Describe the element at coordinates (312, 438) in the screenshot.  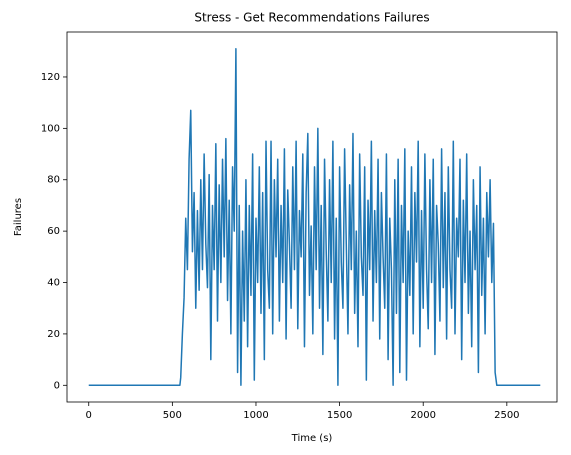
I see `x-axis-label: Time (s)` at that location.